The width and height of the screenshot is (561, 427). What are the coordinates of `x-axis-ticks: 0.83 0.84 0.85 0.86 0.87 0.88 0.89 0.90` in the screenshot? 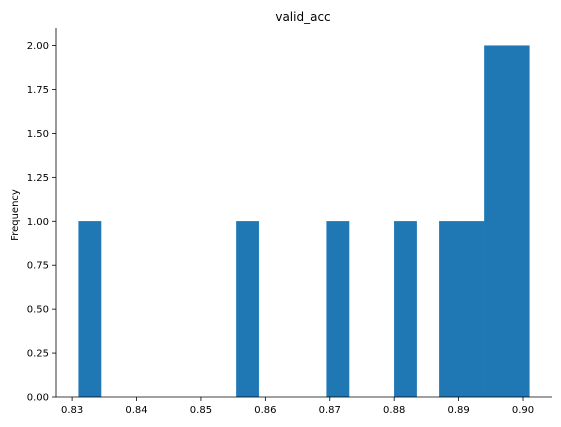 It's located at (297, 406).